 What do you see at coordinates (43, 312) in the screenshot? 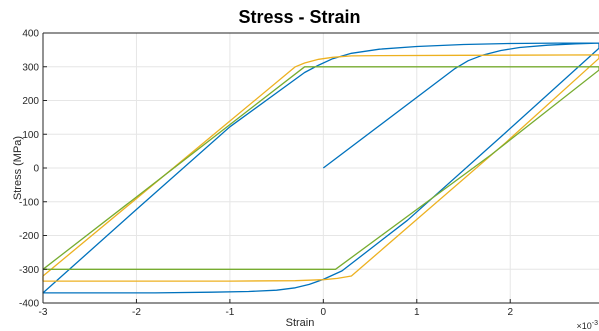
I see `x-tick-label: -3` at bounding box center [43, 312].